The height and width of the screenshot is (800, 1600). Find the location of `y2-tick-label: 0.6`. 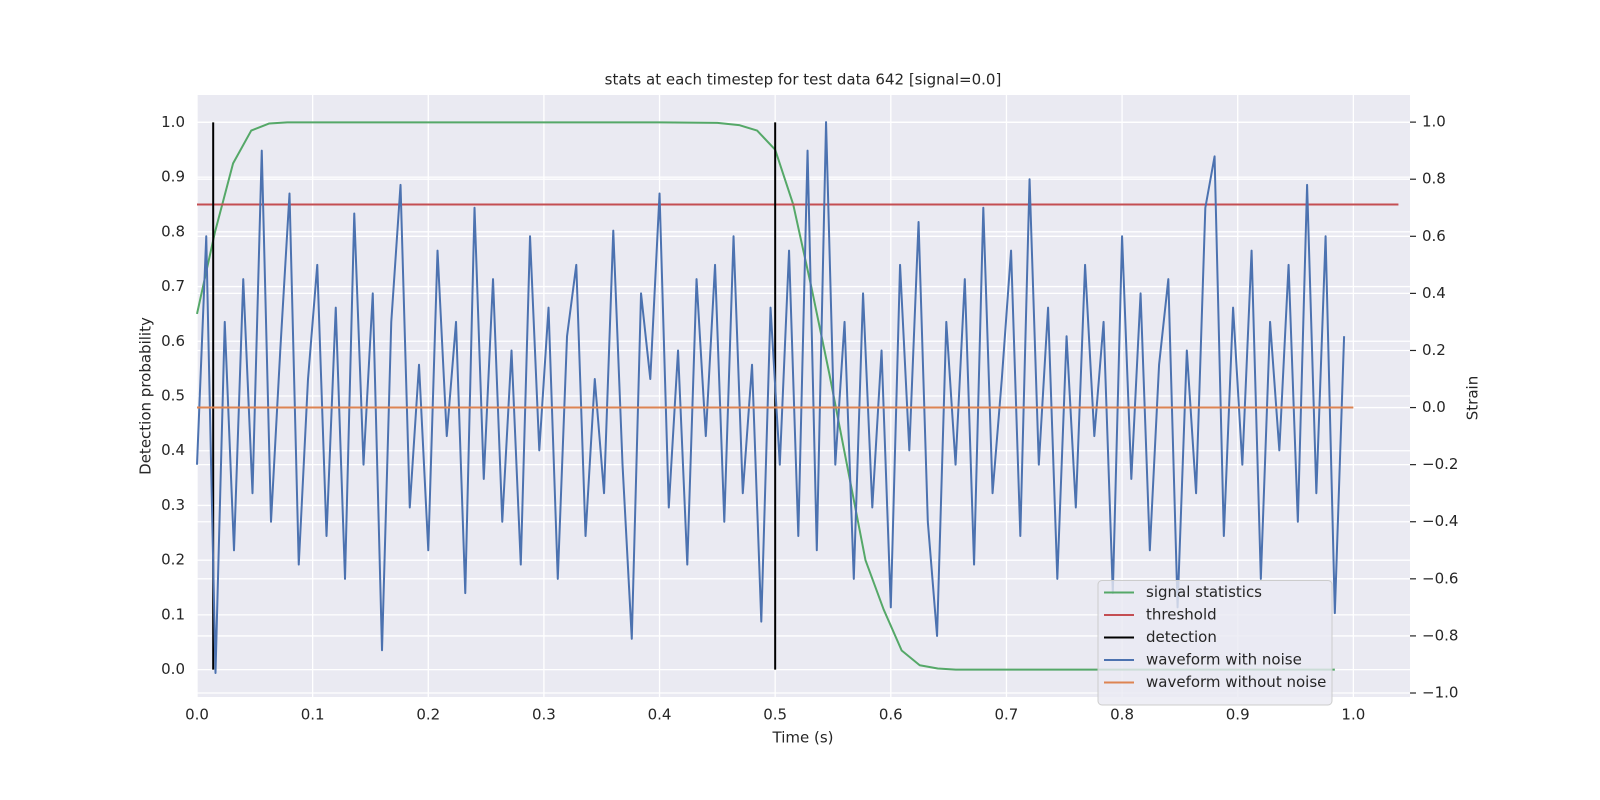

y2-tick-label: 0.6 is located at coordinates (1434, 236).